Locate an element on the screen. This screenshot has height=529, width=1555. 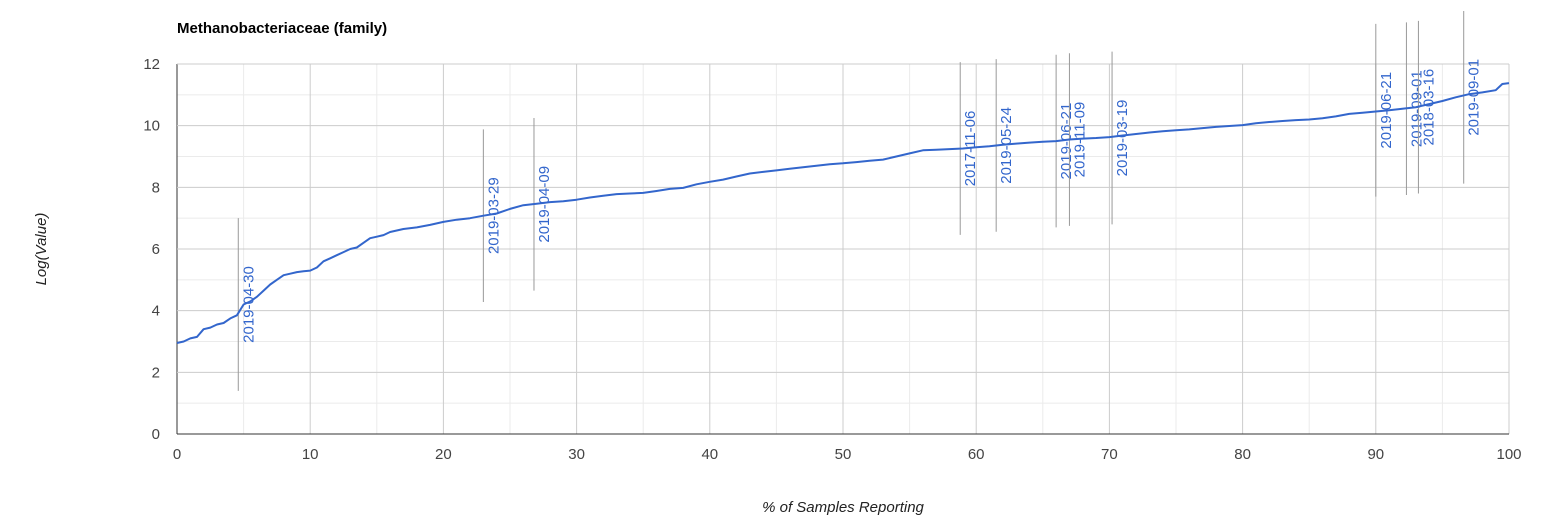
annotation-label: 2019-03-19 is located at coordinates (1122, 138).